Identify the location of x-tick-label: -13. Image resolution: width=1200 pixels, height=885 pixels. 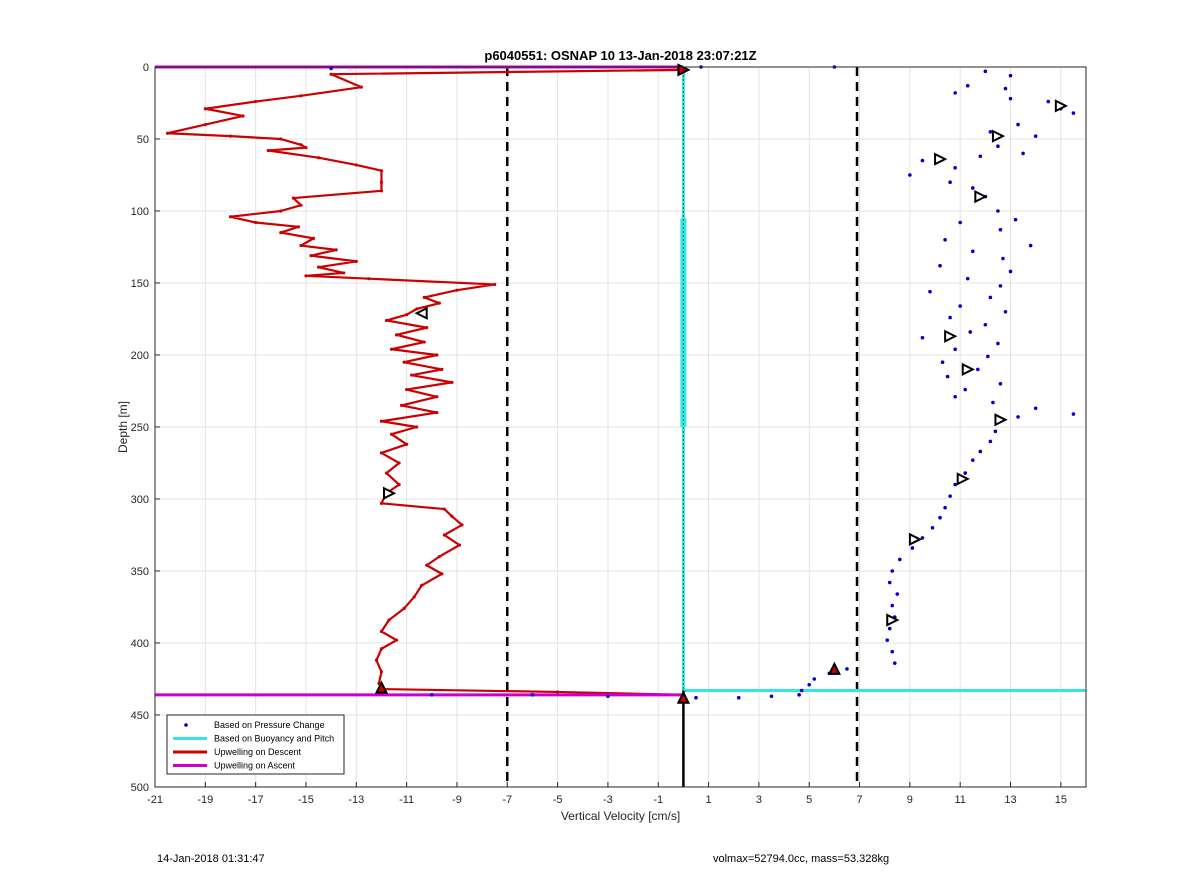
(356, 800).